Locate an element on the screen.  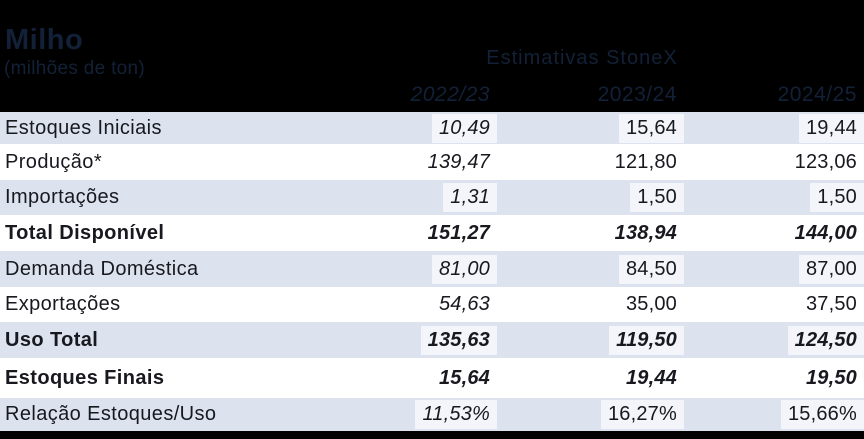
value-cell: 123,06 is located at coordinates (825, 161).